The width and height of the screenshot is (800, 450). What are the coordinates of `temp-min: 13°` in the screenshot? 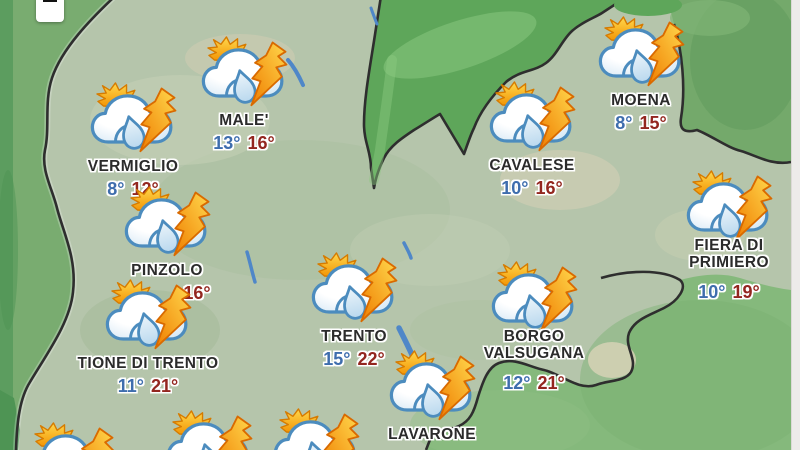 It's located at (227, 143).